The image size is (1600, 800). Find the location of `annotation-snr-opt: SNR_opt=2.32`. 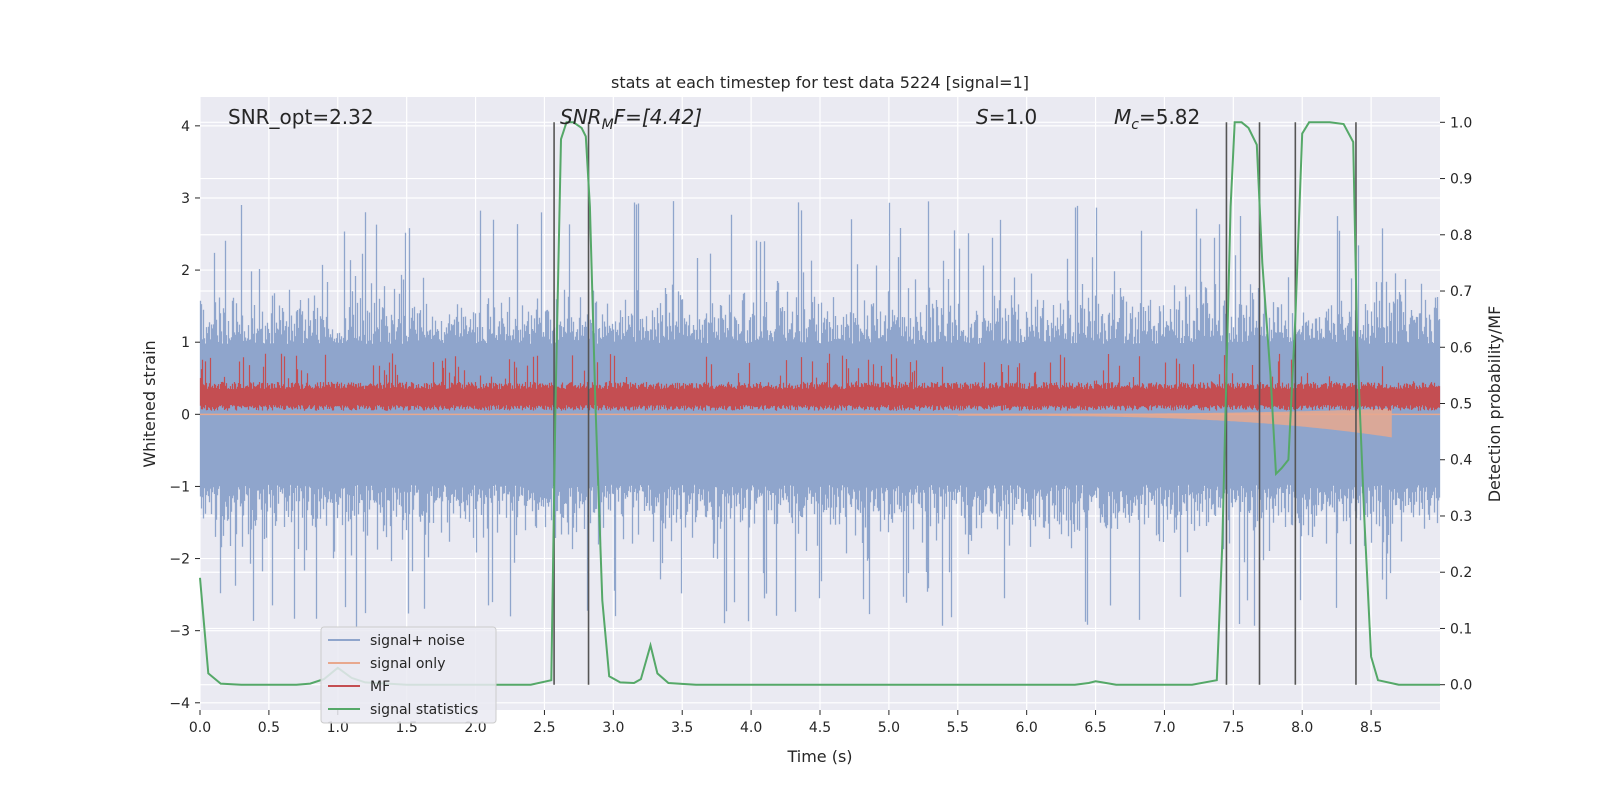

annotation-snr-opt: SNR_opt=2.32 is located at coordinates (301, 117).